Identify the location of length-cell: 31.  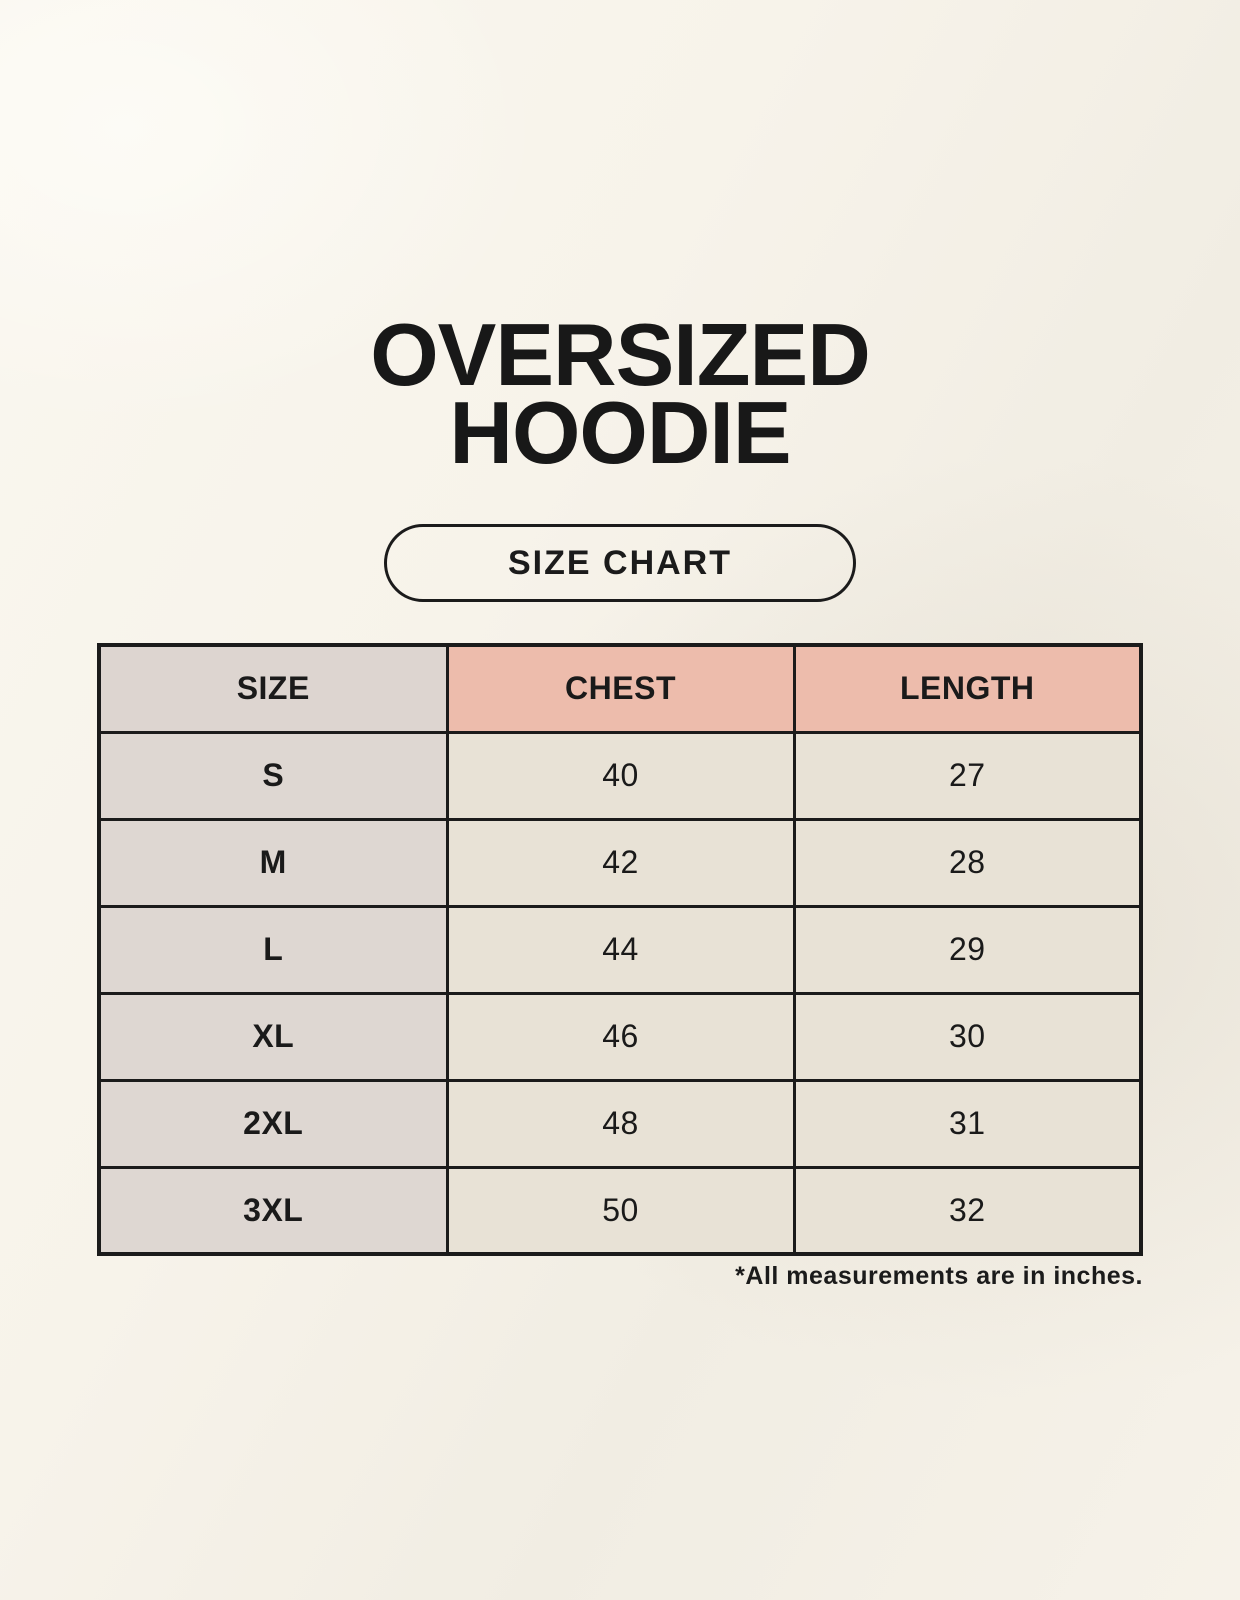
(967, 1123).